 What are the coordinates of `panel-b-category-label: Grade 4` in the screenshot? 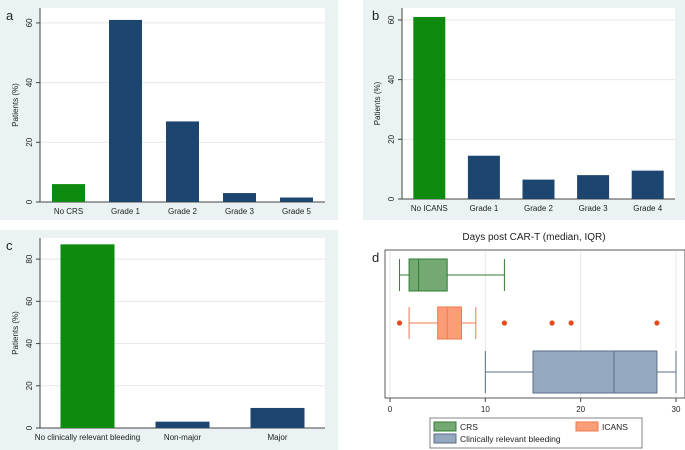 It's located at (647, 208).